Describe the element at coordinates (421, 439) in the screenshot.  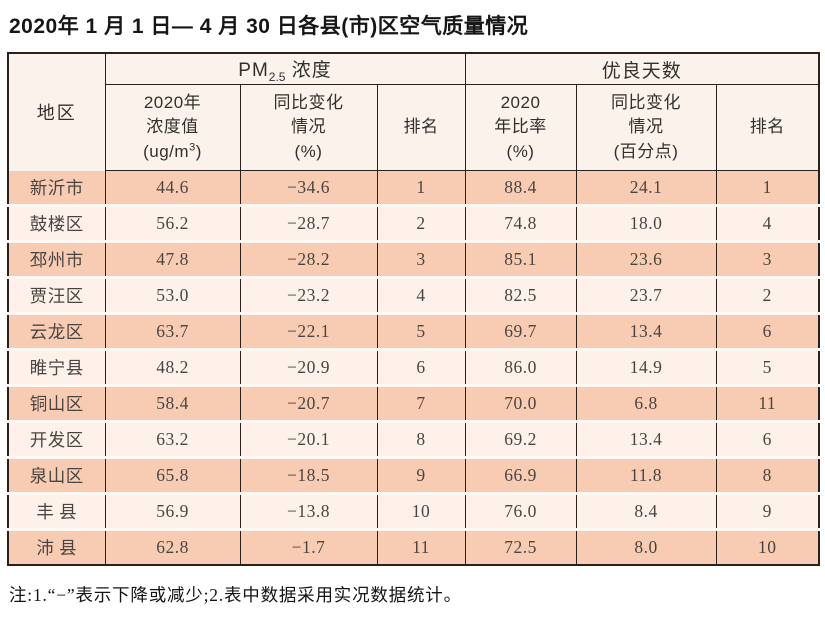
I see `cell-pm-rank: 8` at that location.